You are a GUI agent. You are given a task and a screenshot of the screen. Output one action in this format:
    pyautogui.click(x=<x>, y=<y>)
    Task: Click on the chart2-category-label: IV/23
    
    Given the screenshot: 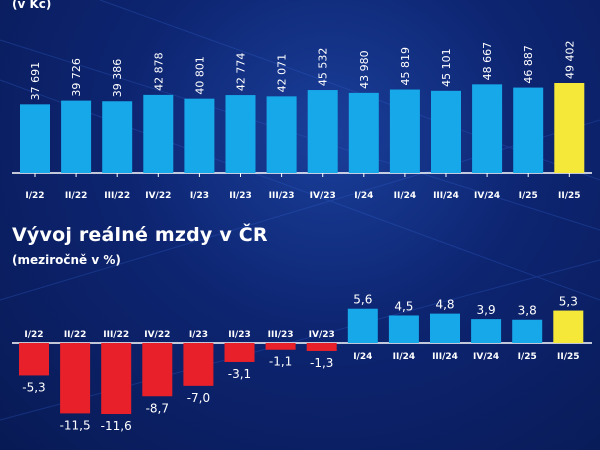 What is the action you would take?
    pyautogui.click(x=322, y=335)
    